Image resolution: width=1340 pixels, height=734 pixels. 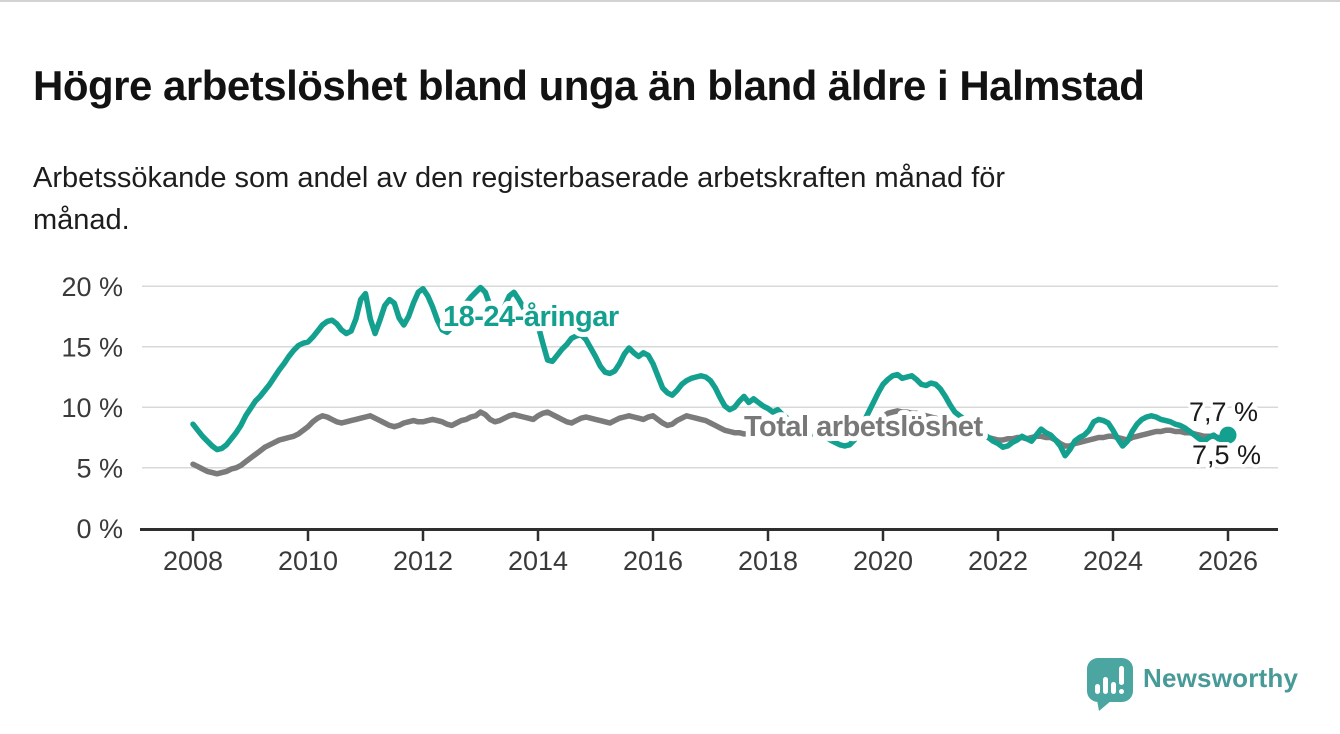 What do you see at coordinates (1228, 435) in the screenshot?
I see `youth-series-end-dot` at bounding box center [1228, 435].